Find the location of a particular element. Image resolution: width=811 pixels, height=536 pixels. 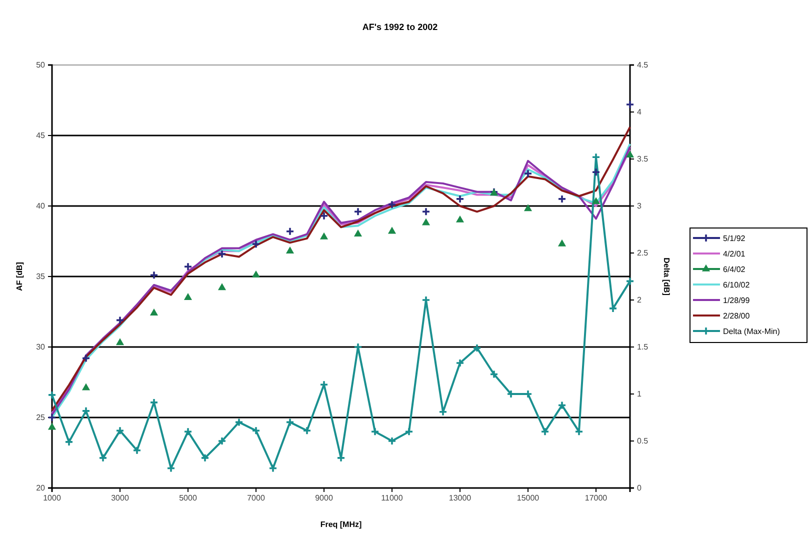

x-tick-label: 1000 is located at coordinates (52, 498).